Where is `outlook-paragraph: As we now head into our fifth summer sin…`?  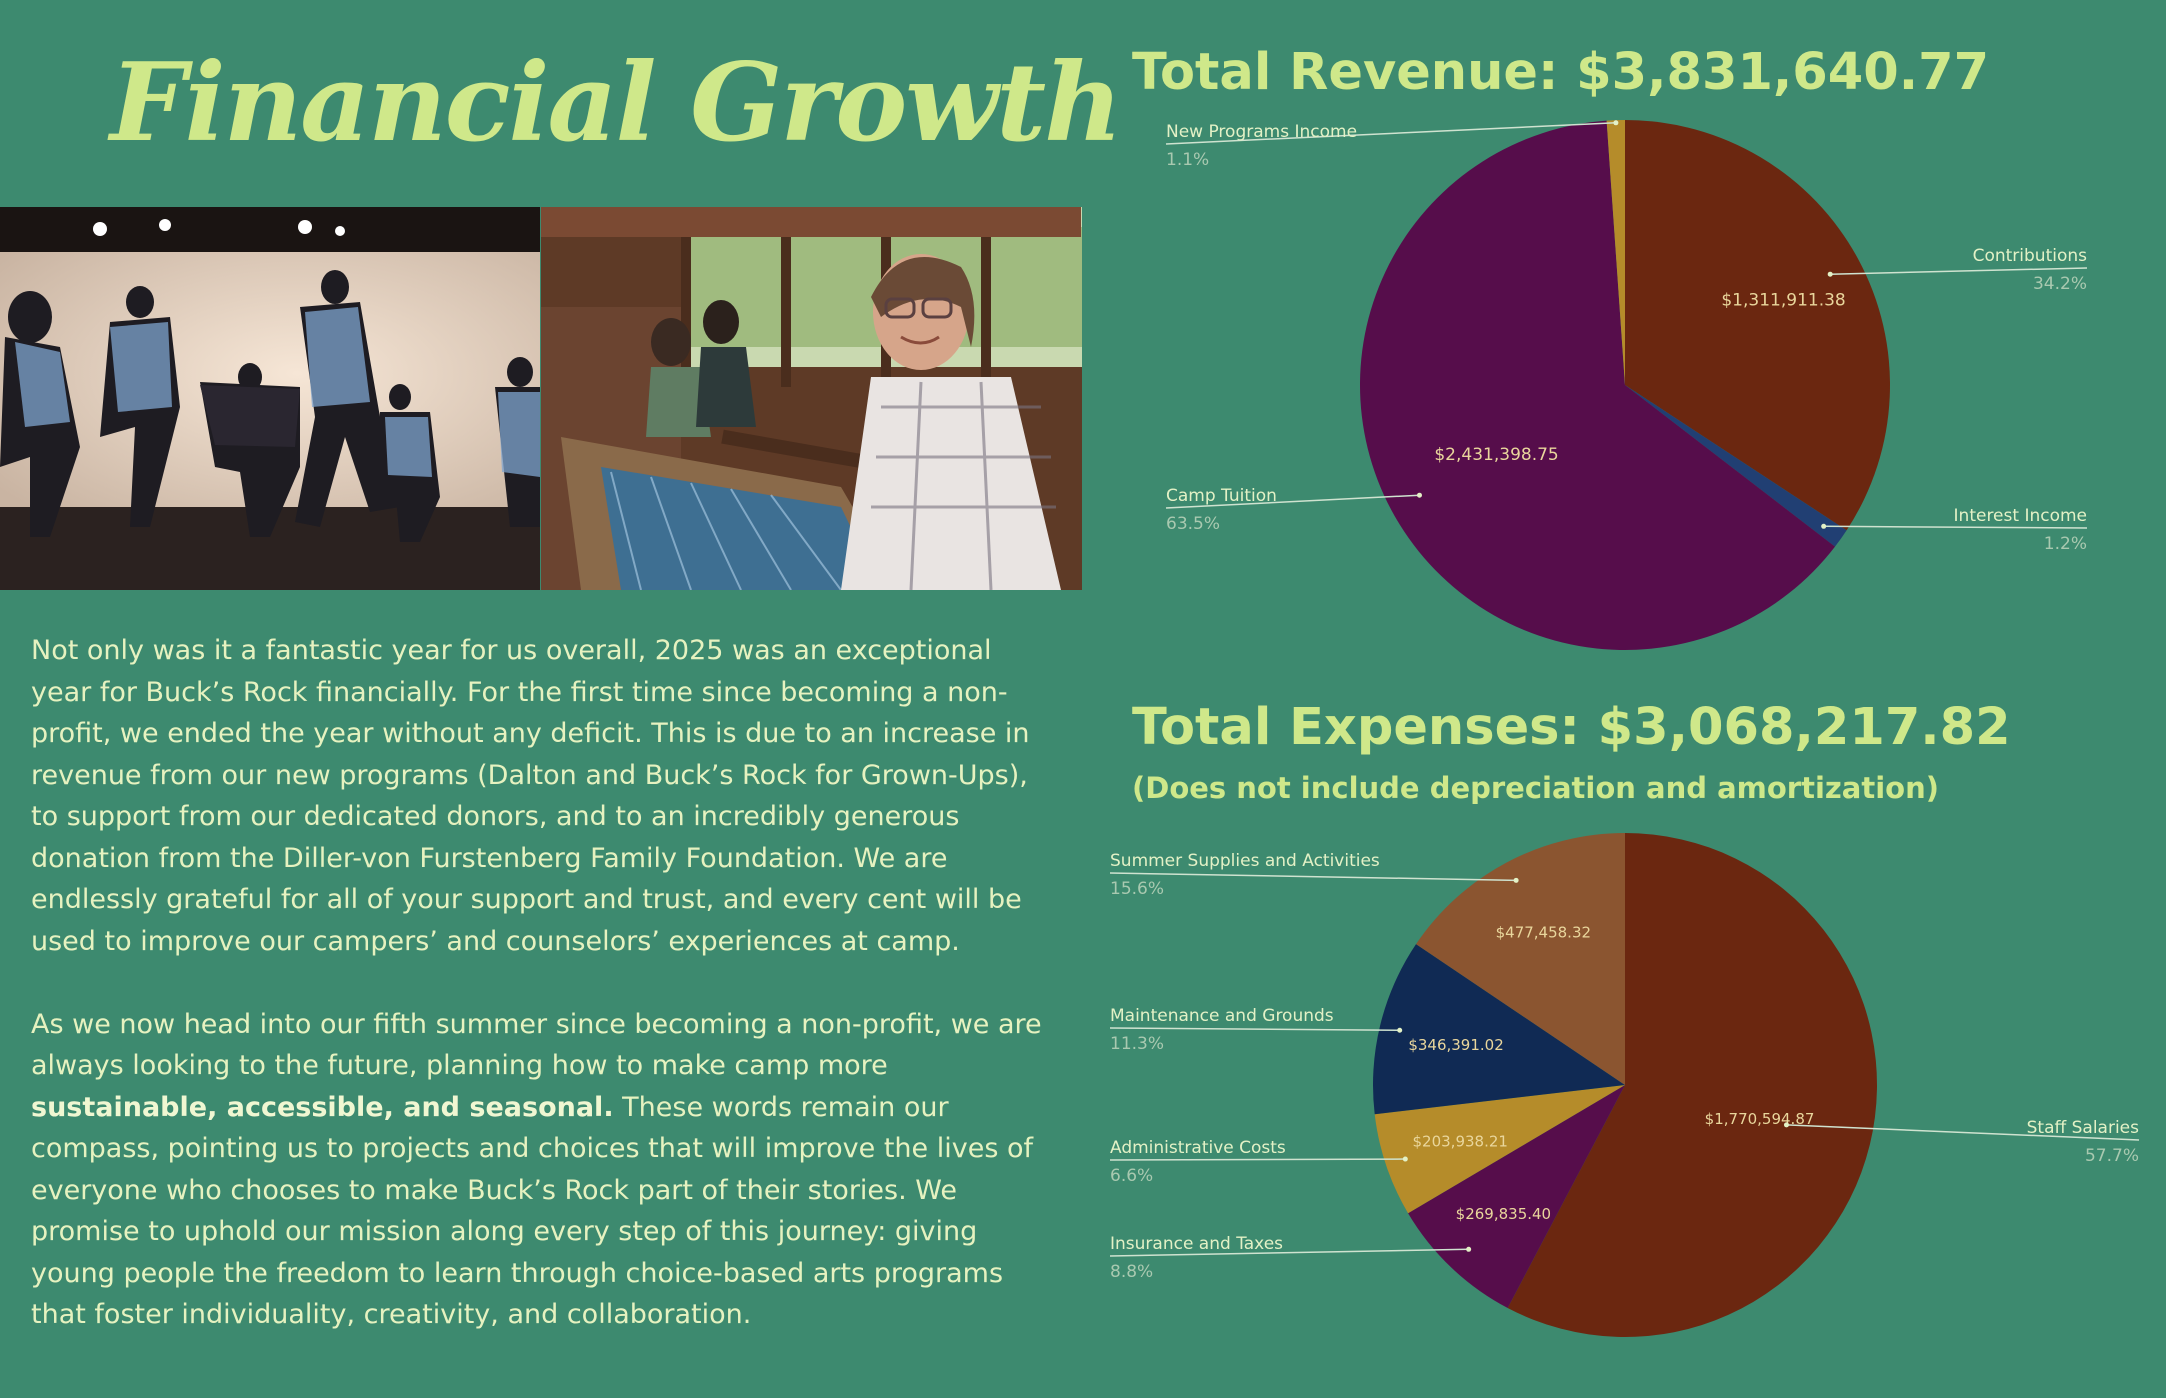 outlook-paragraph: As we now head into our fifth summer sin… is located at coordinates (541, 1170).